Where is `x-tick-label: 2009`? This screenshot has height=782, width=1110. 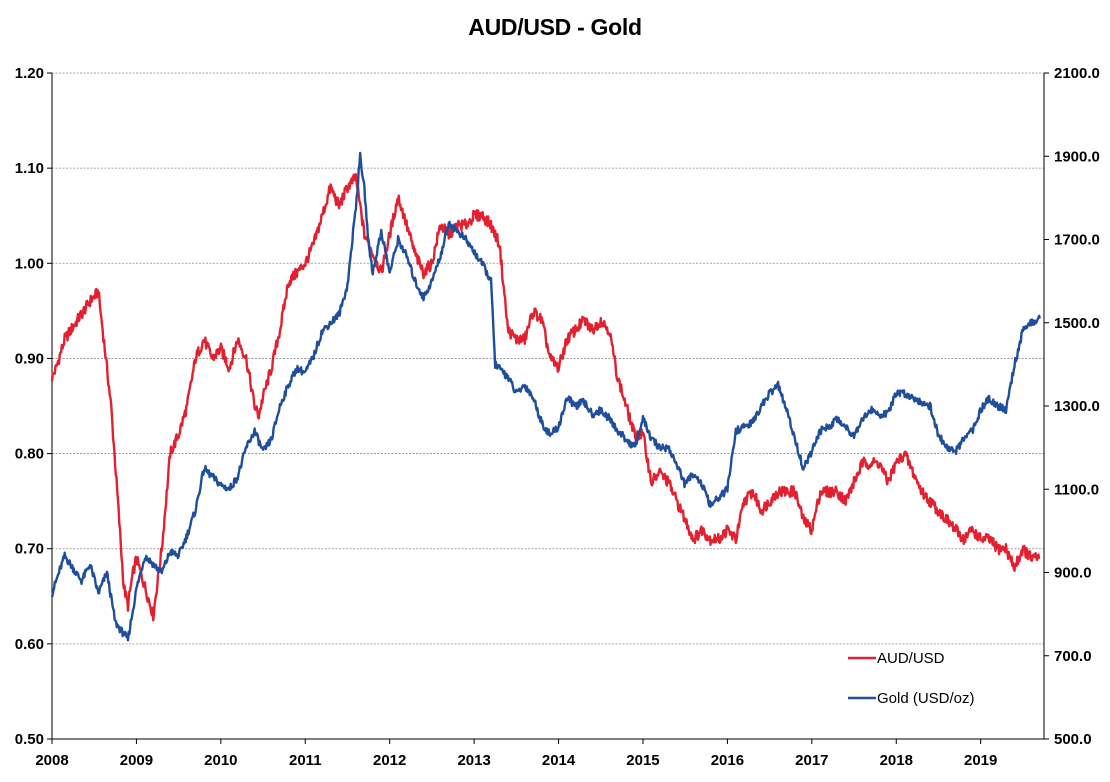 x-tick-label: 2009 is located at coordinates (136, 760).